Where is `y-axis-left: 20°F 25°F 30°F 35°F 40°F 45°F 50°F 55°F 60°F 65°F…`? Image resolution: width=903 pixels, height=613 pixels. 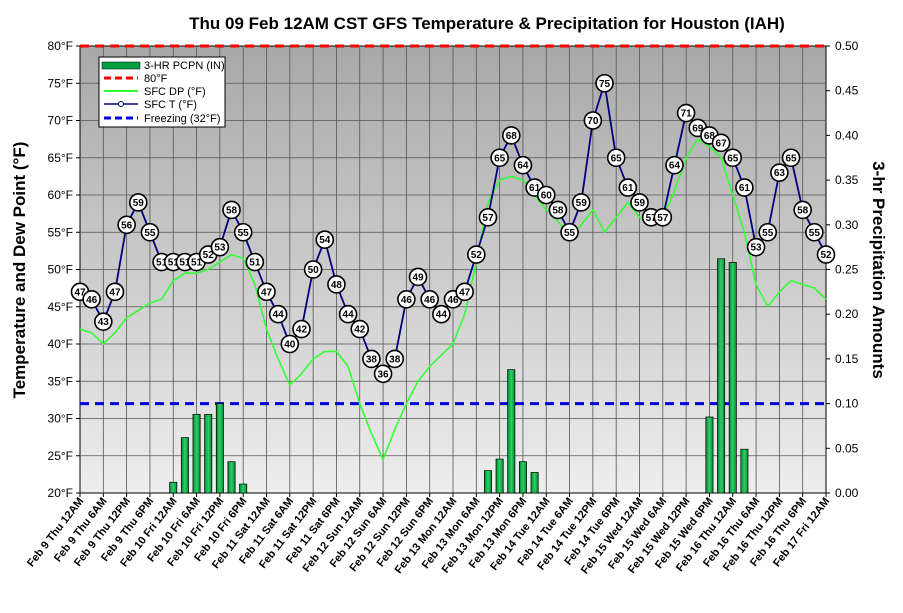 y-axis-left: 20°F 25°F 30°F 35°F 40°F 45°F 50°F 55°F 60°F 65°F… is located at coordinates (64, 269).